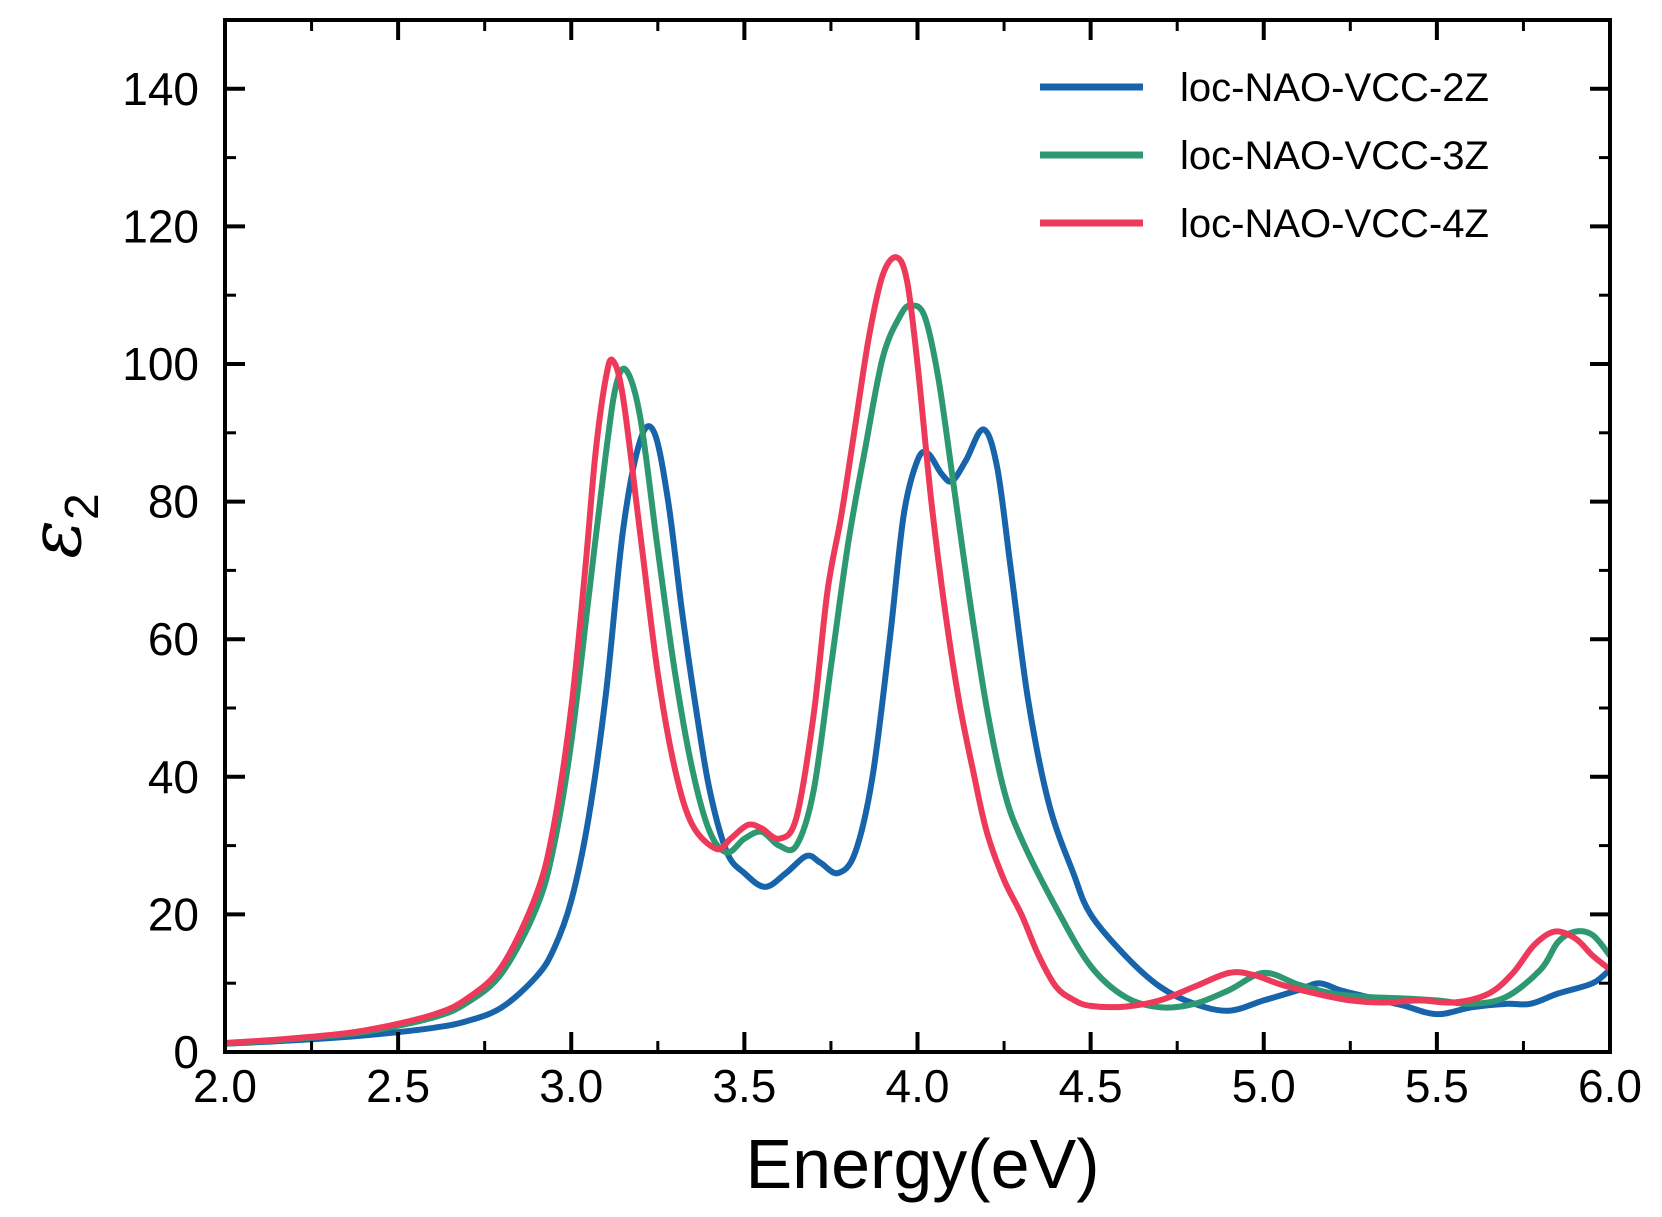 This screenshot has width=1662, height=1217. Describe the element at coordinates (160, 364) in the screenshot. I see `y-tick-label: 100` at that location.